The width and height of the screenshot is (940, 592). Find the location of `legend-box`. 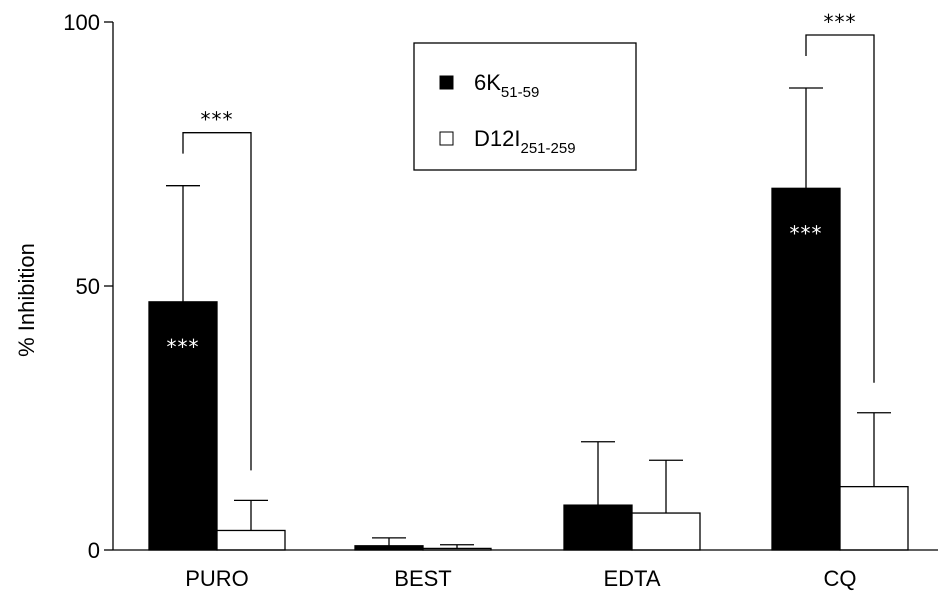

legend-box is located at coordinates (525, 106).